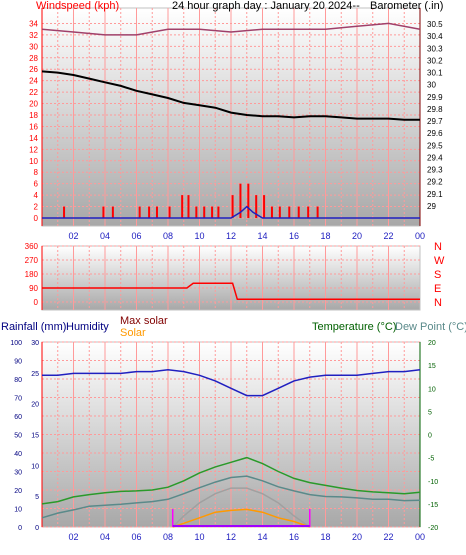 This screenshot has width=466, height=555. I want to click on compass-label: S, so click(437, 275).